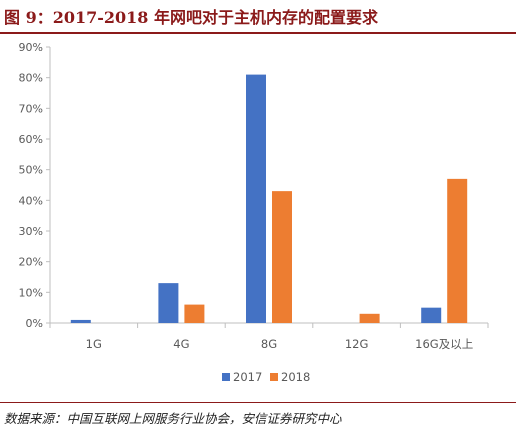 The image size is (516, 428). Describe the element at coordinates (168, 303) in the screenshot. I see `bar-2017-4G` at that location.